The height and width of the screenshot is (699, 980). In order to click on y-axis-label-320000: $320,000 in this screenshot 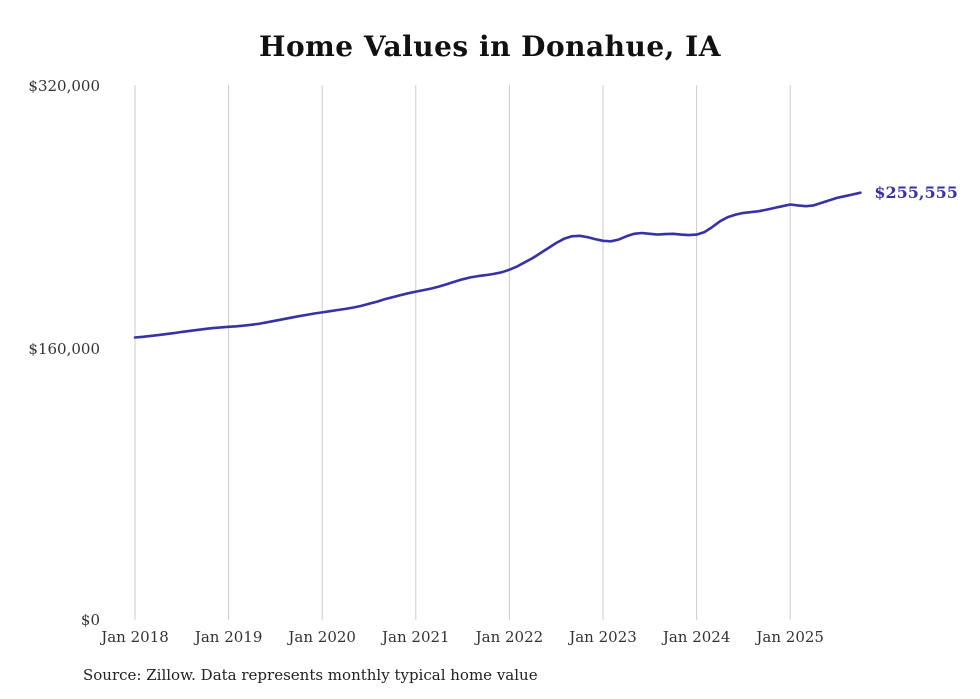, I will do `click(64, 86)`.